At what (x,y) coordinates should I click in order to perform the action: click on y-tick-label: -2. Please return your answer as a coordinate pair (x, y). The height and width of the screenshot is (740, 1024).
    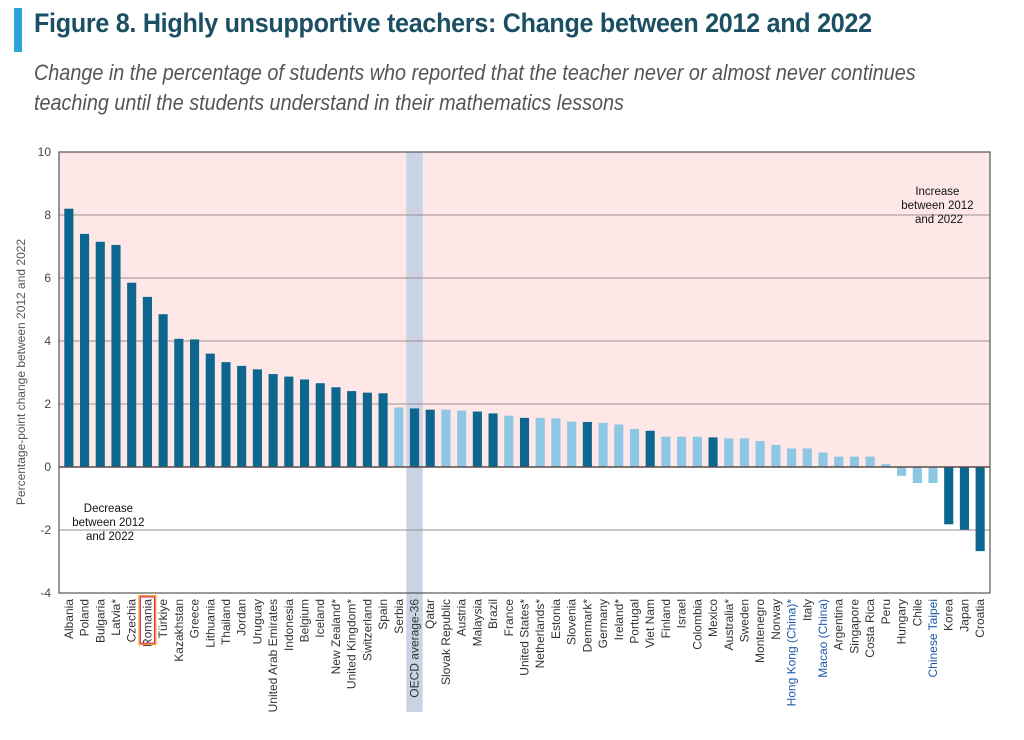
    Looking at the image, I should click on (45, 530).